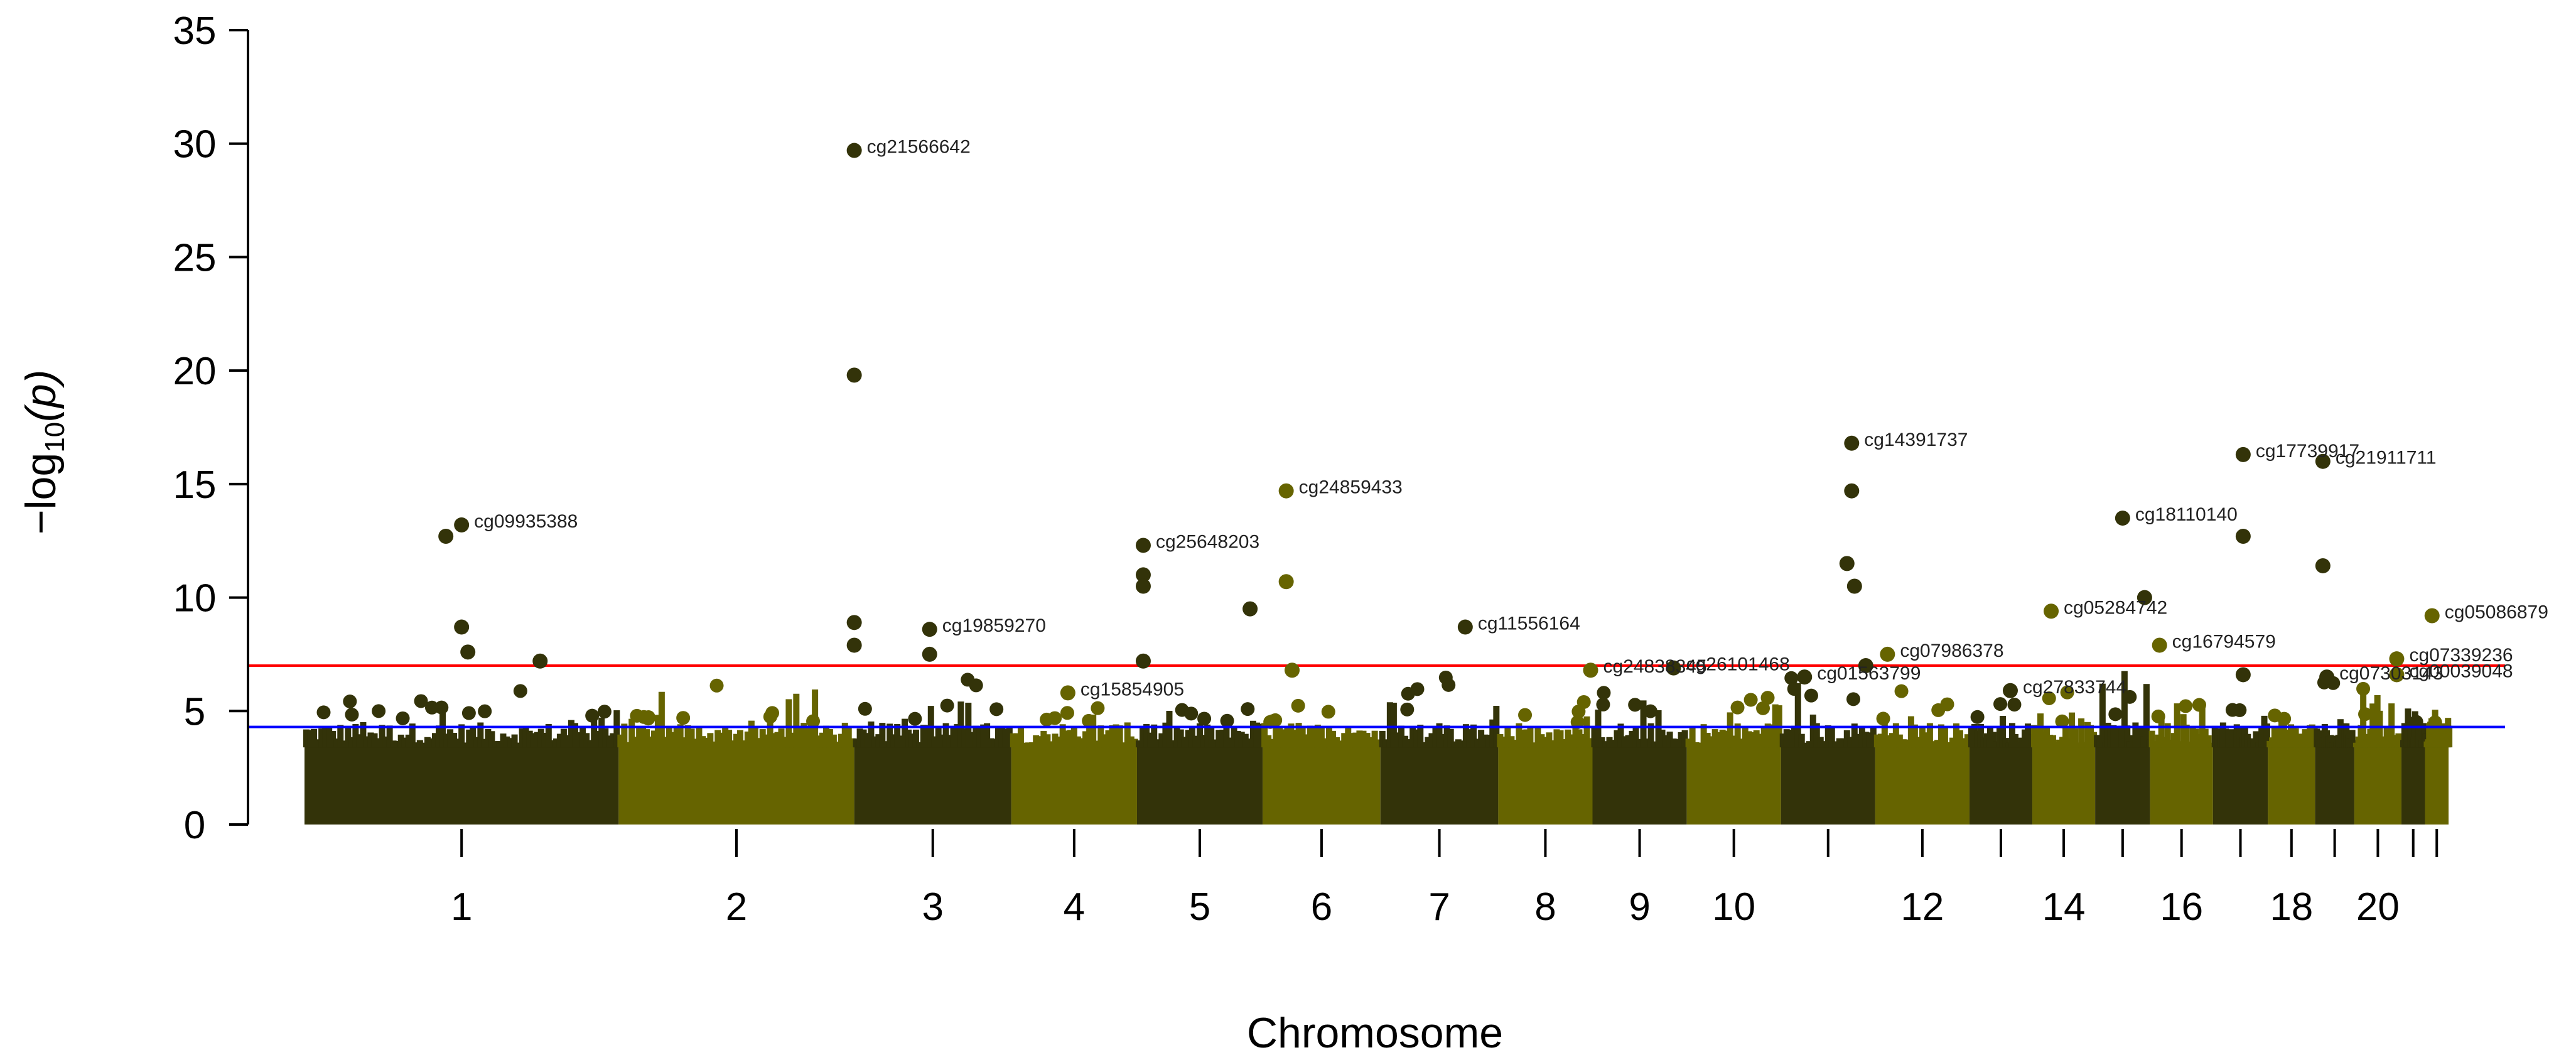 The height and width of the screenshot is (1060, 2576). I want to click on x-tick-label-chr20: 20, so click(2378, 907).